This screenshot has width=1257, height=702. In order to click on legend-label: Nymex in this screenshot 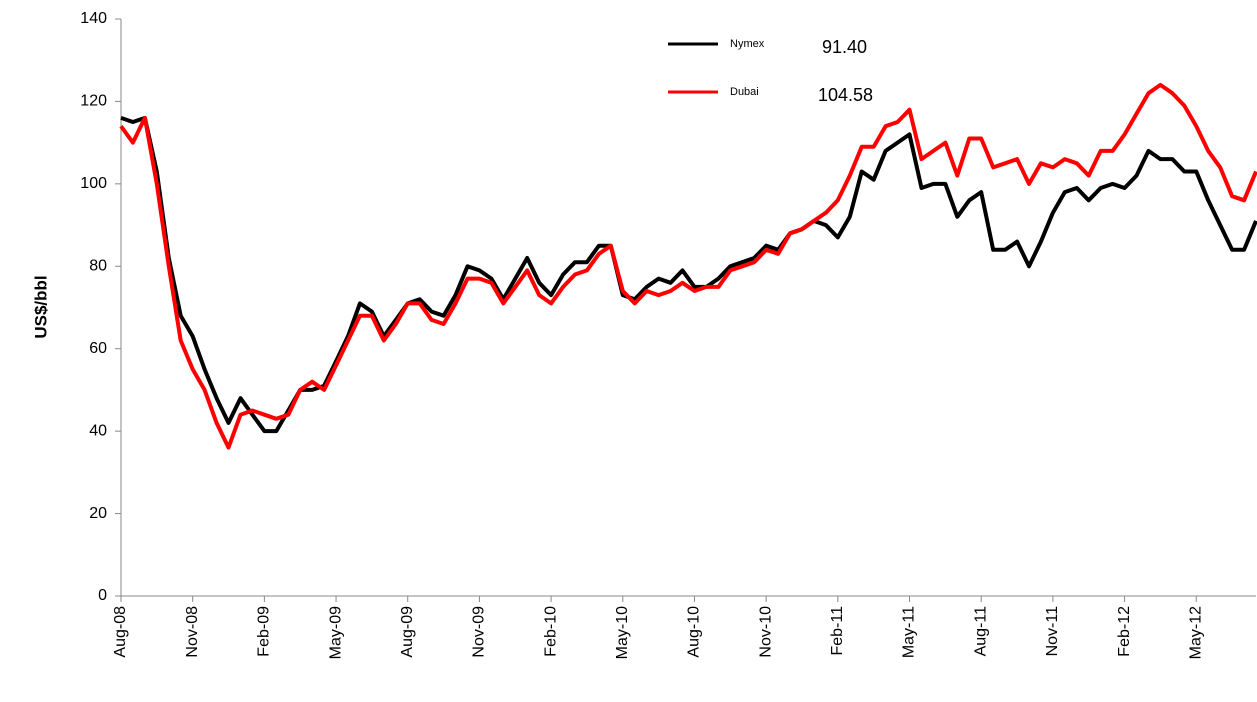, I will do `click(747, 44)`.